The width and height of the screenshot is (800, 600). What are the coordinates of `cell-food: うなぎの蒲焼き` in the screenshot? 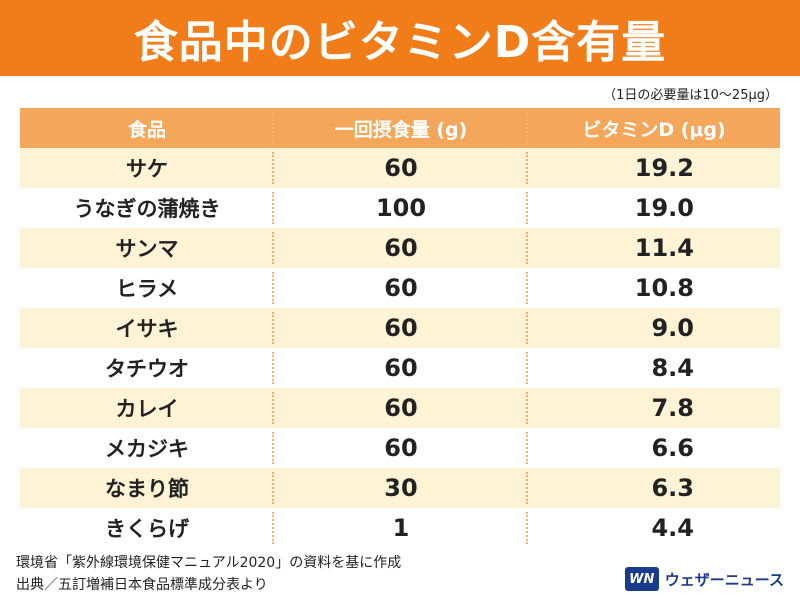 It's located at (147, 208).